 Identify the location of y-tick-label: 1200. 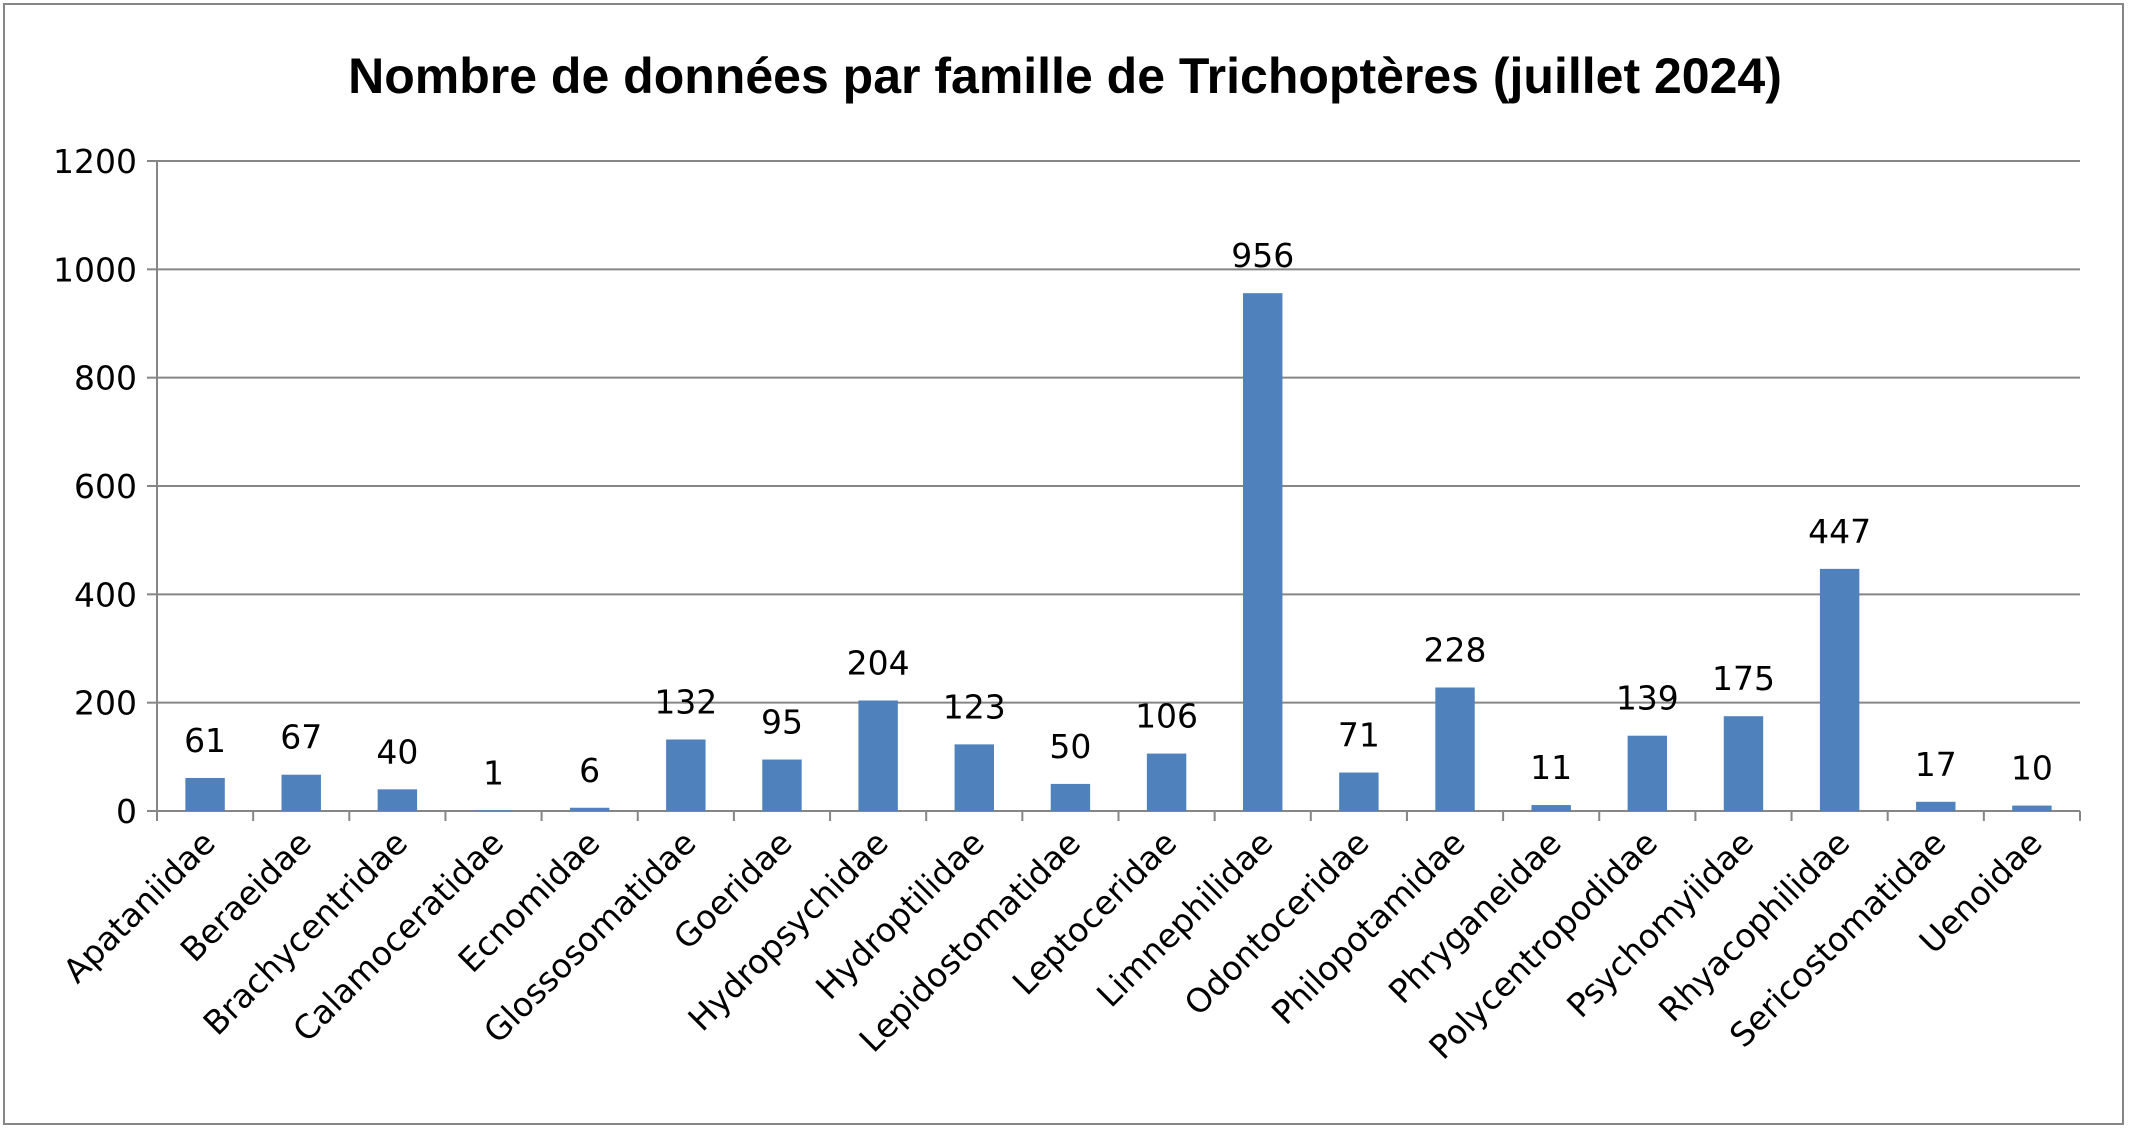
(95, 161).